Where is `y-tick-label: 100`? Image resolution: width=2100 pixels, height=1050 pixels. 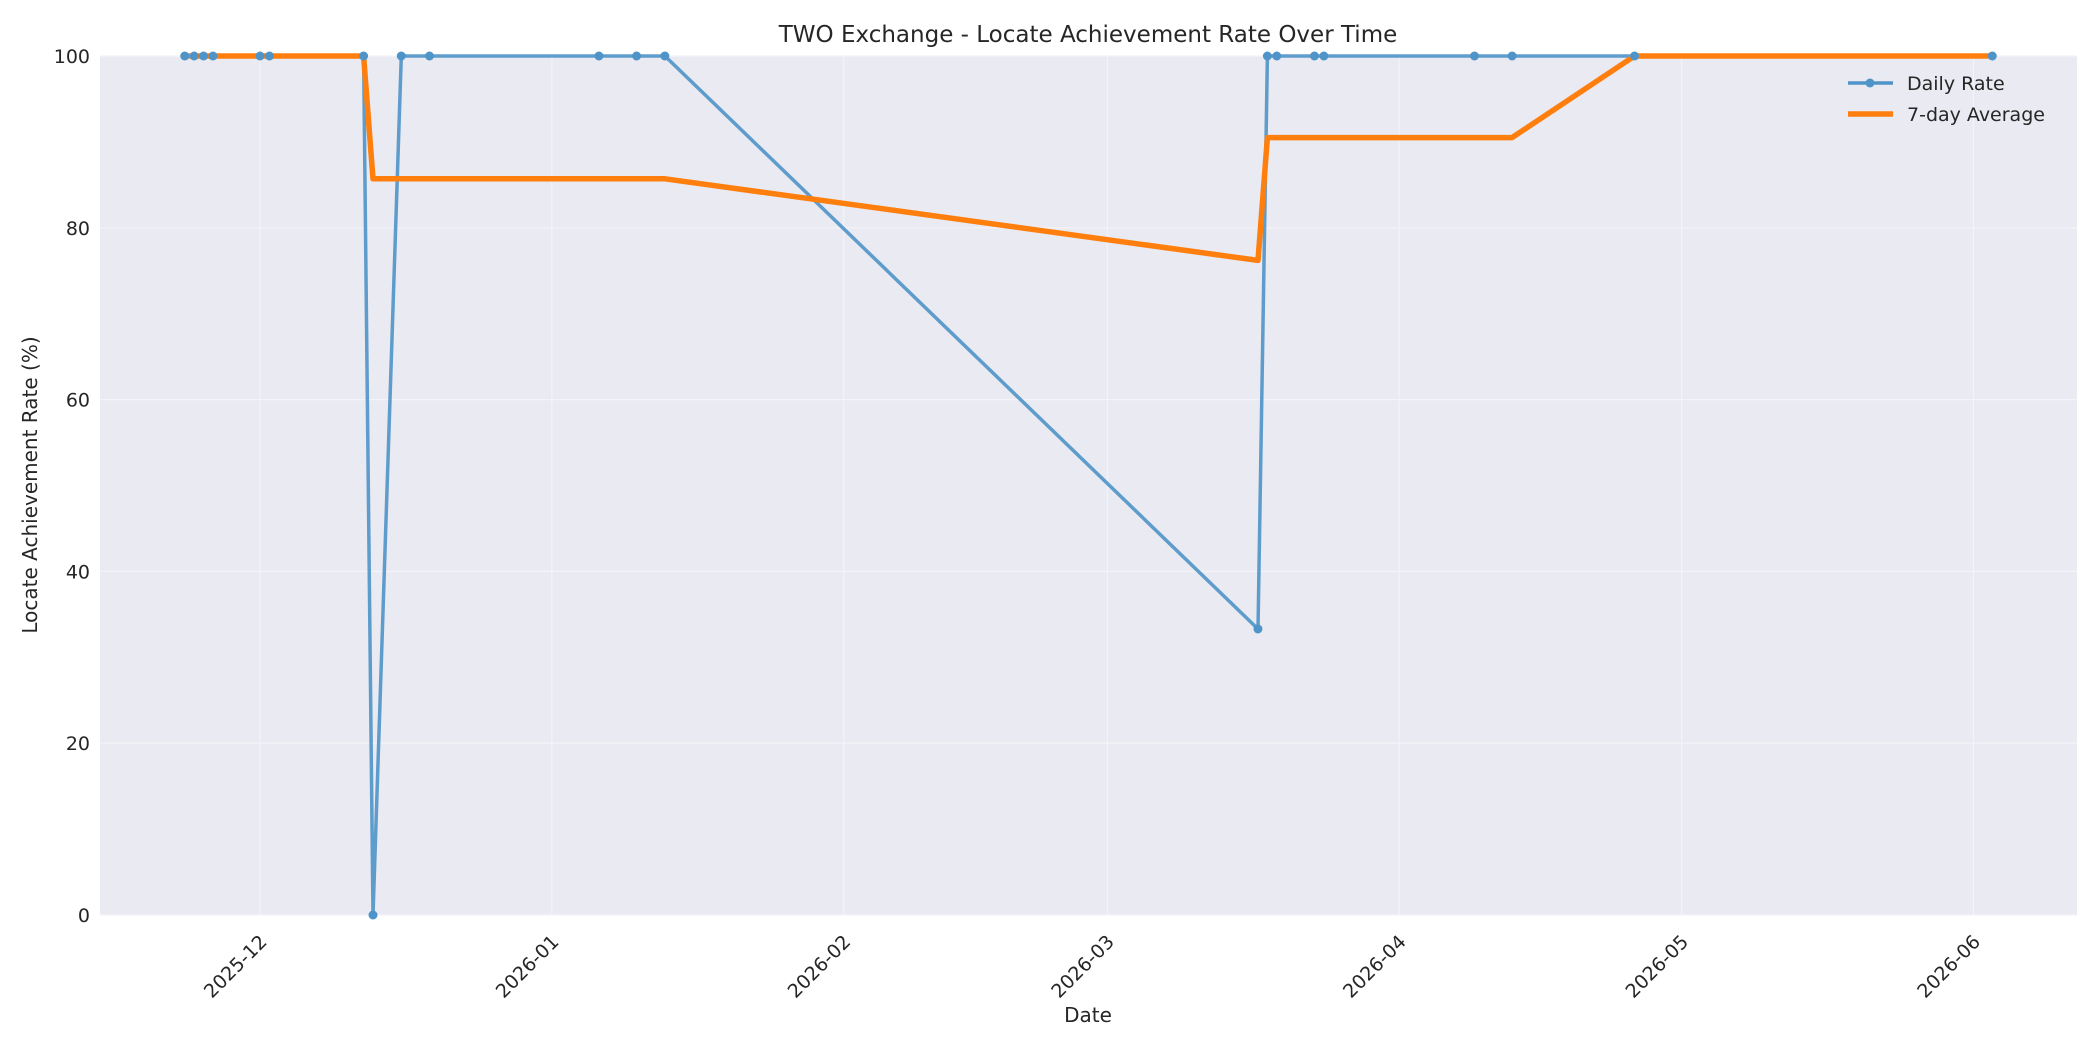 y-tick-label: 100 is located at coordinates (72, 57).